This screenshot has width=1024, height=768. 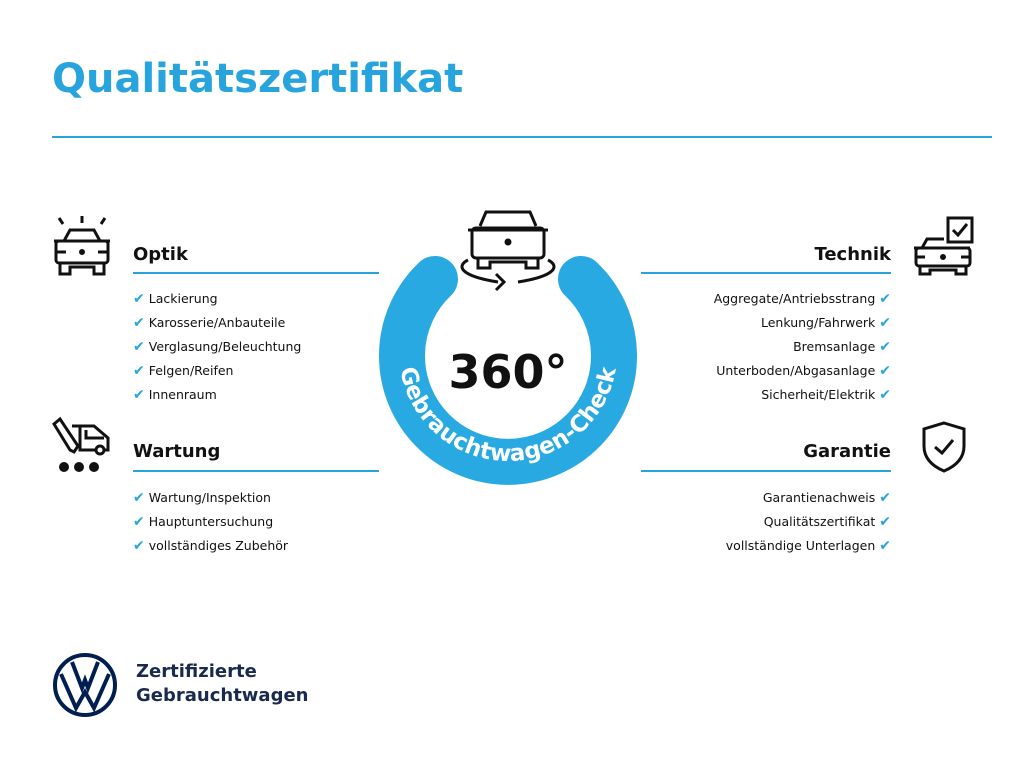 I want to click on list-item: ✔ Wartung/Inspektion, so click(x=202, y=498).